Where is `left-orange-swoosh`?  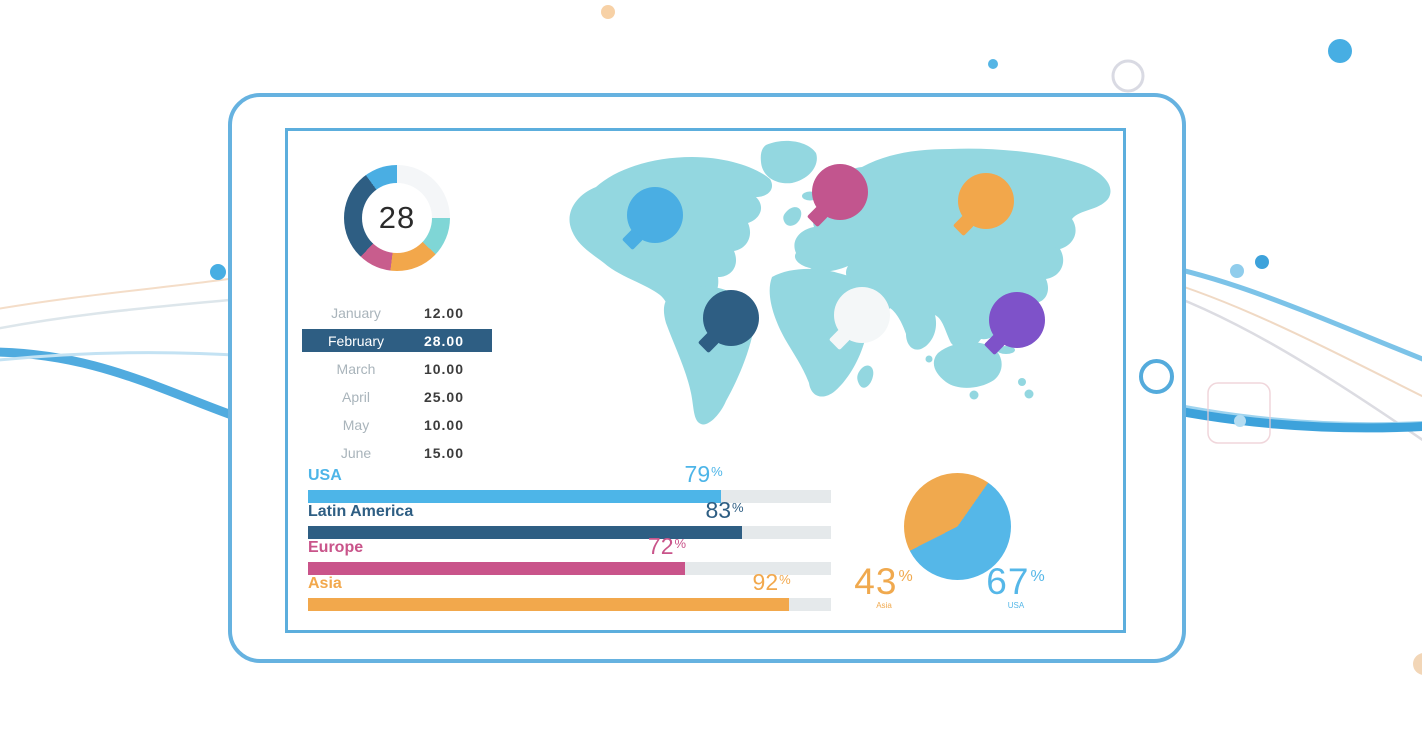 left-orange-swoosh is located at coordinates (125, 292).